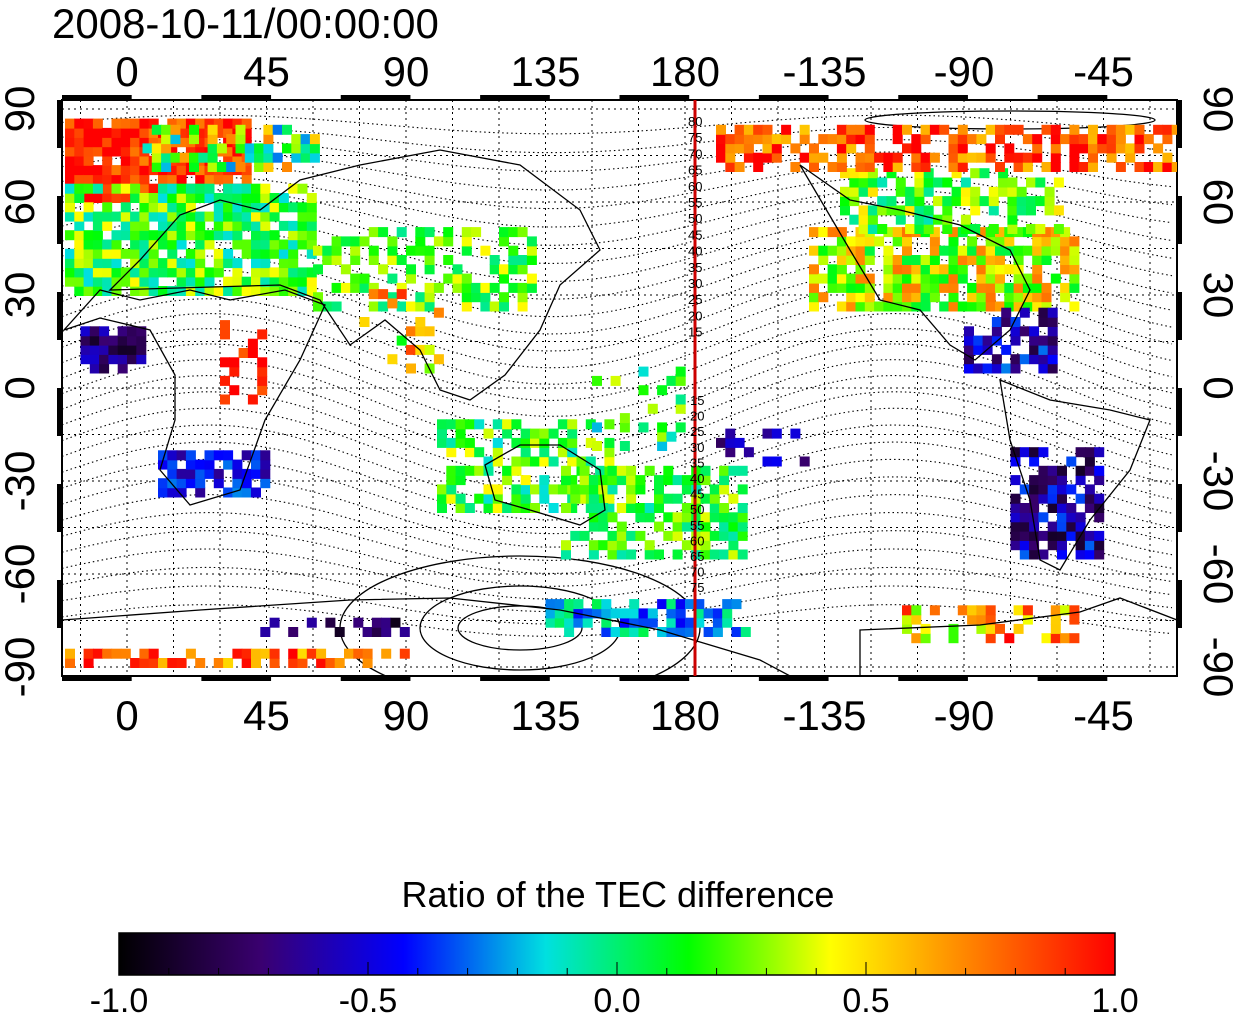  I want to click on magnetic-contour-line, so click(617, 543).